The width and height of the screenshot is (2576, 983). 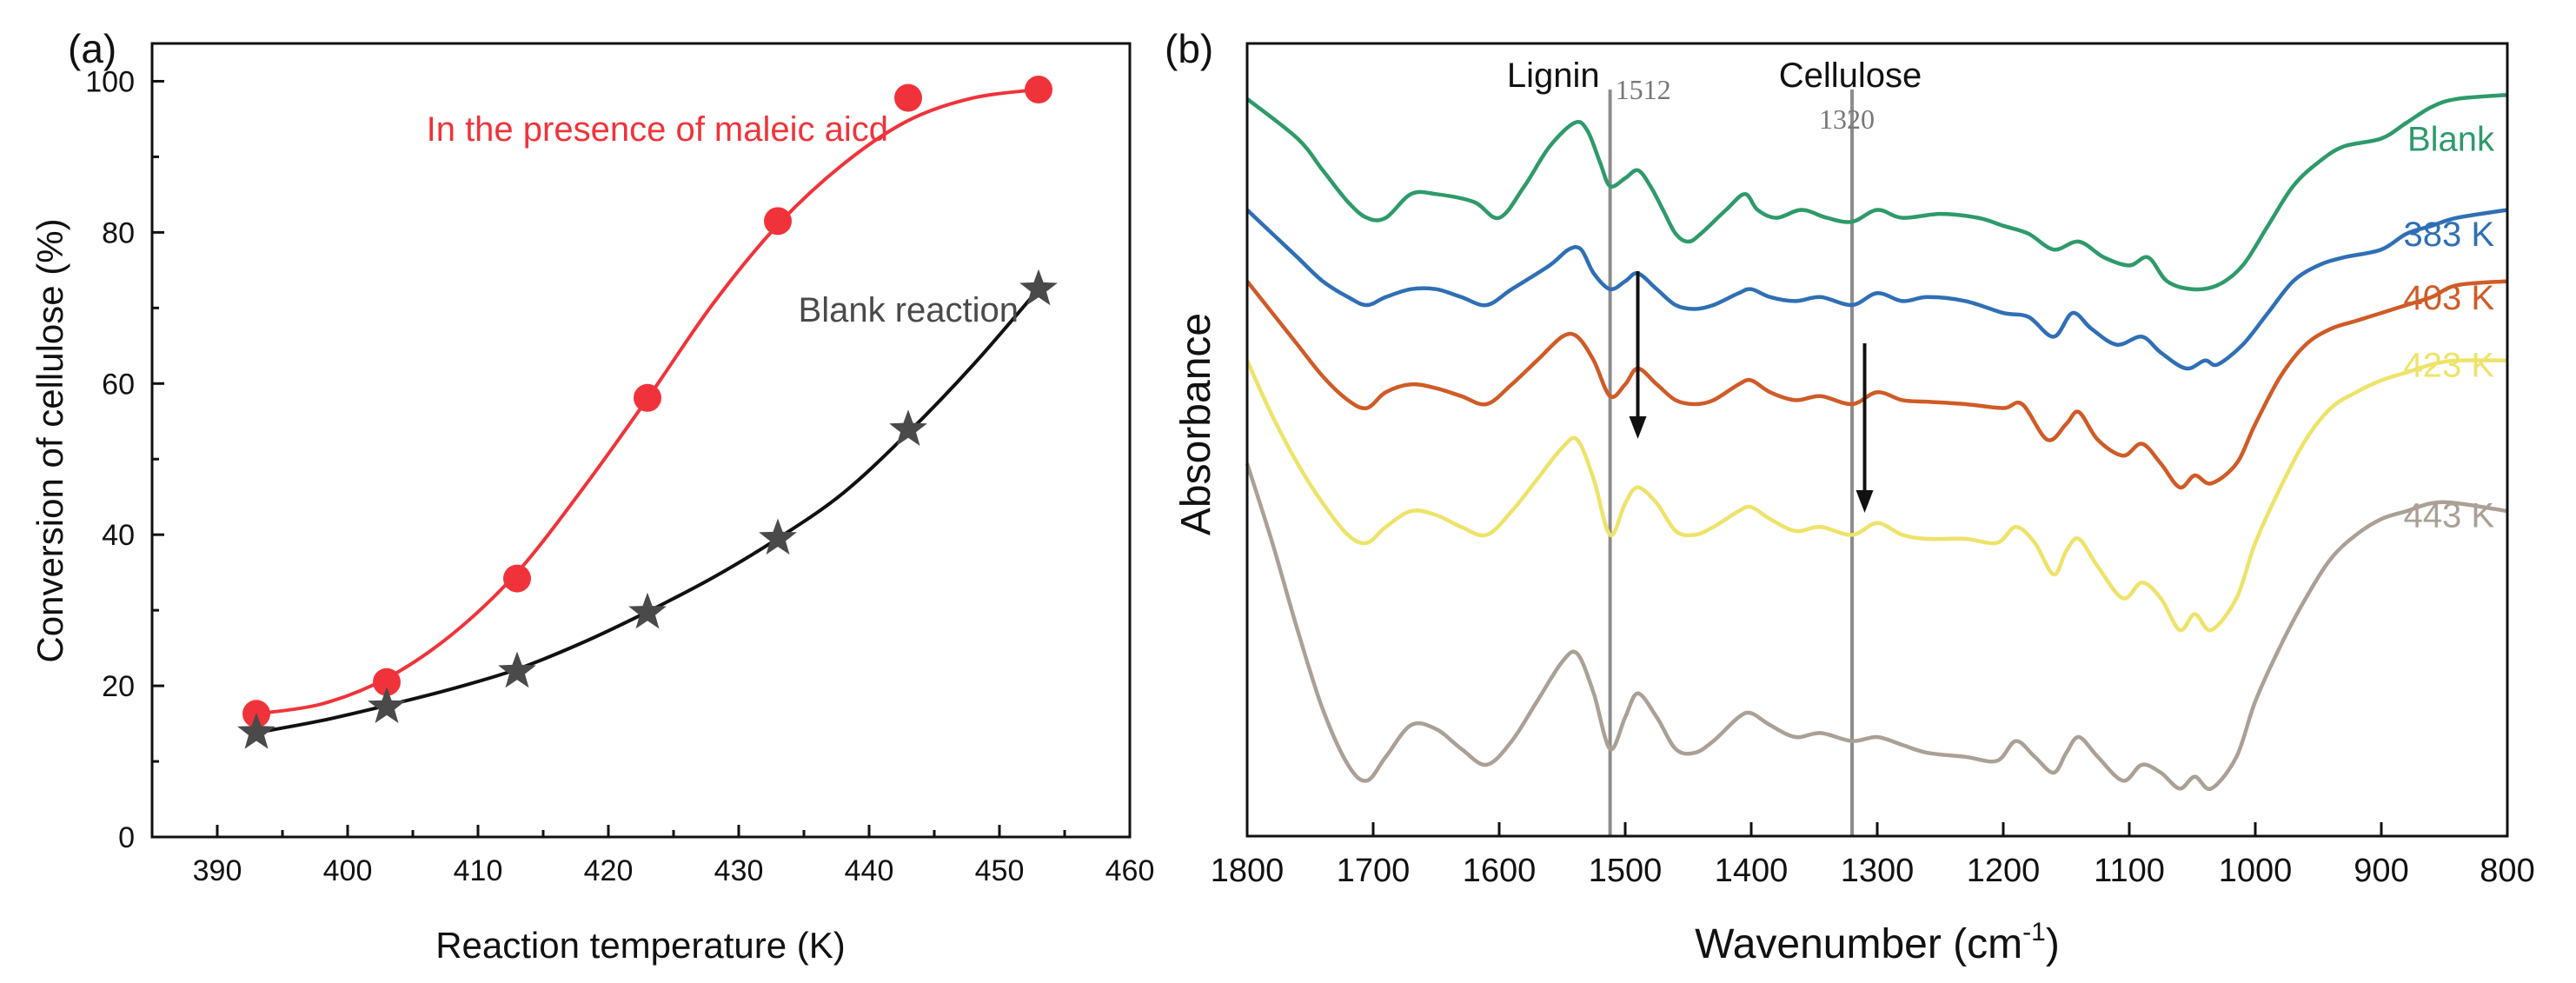 What do you see at coordinates (648, 511) in the screenshot?
I see `fit-curve-blank` at bounding box center [648, 511].